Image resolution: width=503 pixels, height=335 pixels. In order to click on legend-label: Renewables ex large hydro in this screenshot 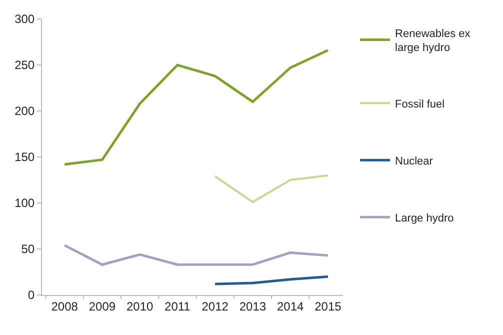, I will do `click(433, 41)`.